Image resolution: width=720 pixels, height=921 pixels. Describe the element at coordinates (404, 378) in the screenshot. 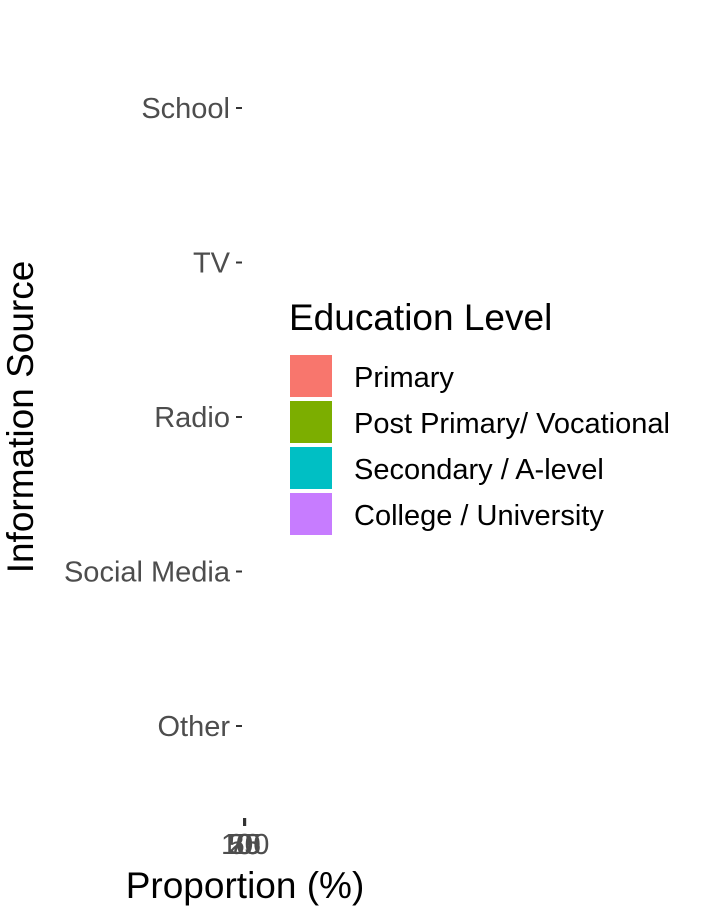

I see `legend-label: Primary` at that location.